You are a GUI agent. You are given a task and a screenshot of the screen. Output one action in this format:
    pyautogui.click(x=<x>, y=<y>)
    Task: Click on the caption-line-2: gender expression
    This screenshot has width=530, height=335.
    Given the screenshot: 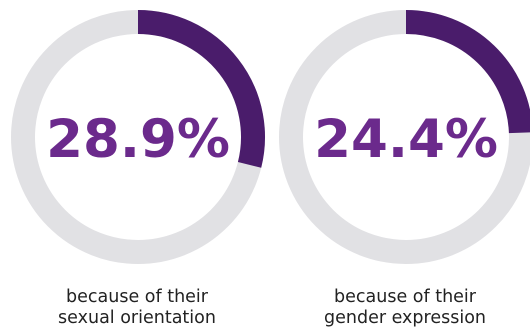 What is the action you would take?
    pyautogui.click(x=405, y=318)
    